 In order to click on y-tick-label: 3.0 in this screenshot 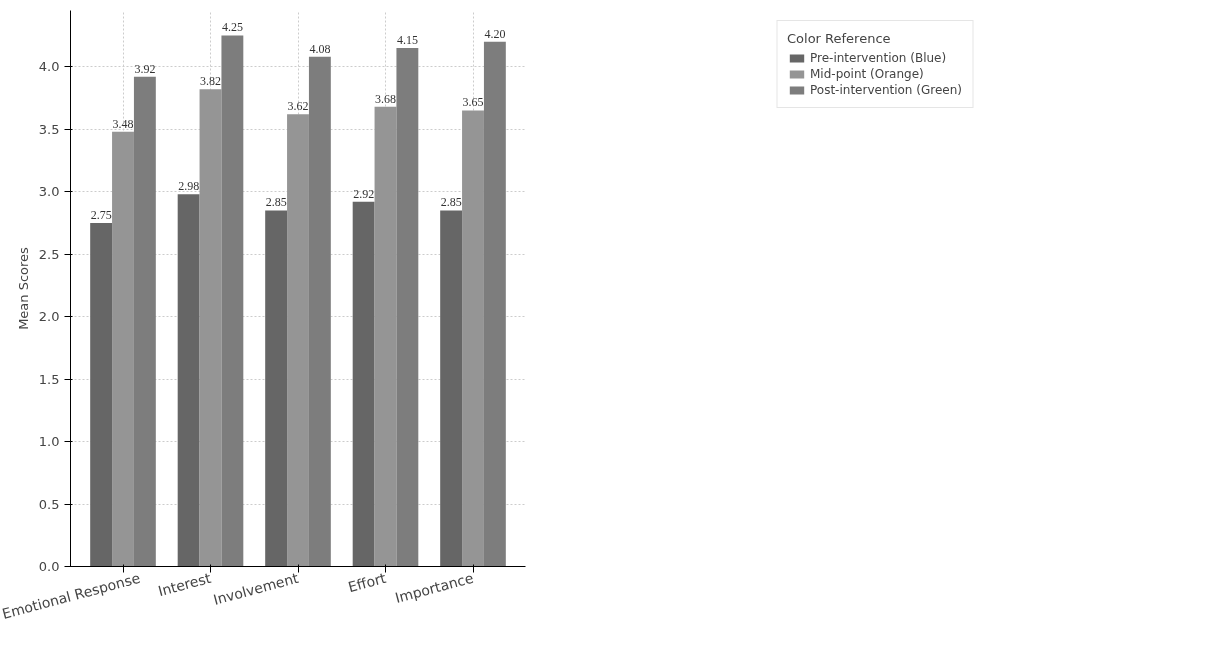, I will do `click(49, 192)`.